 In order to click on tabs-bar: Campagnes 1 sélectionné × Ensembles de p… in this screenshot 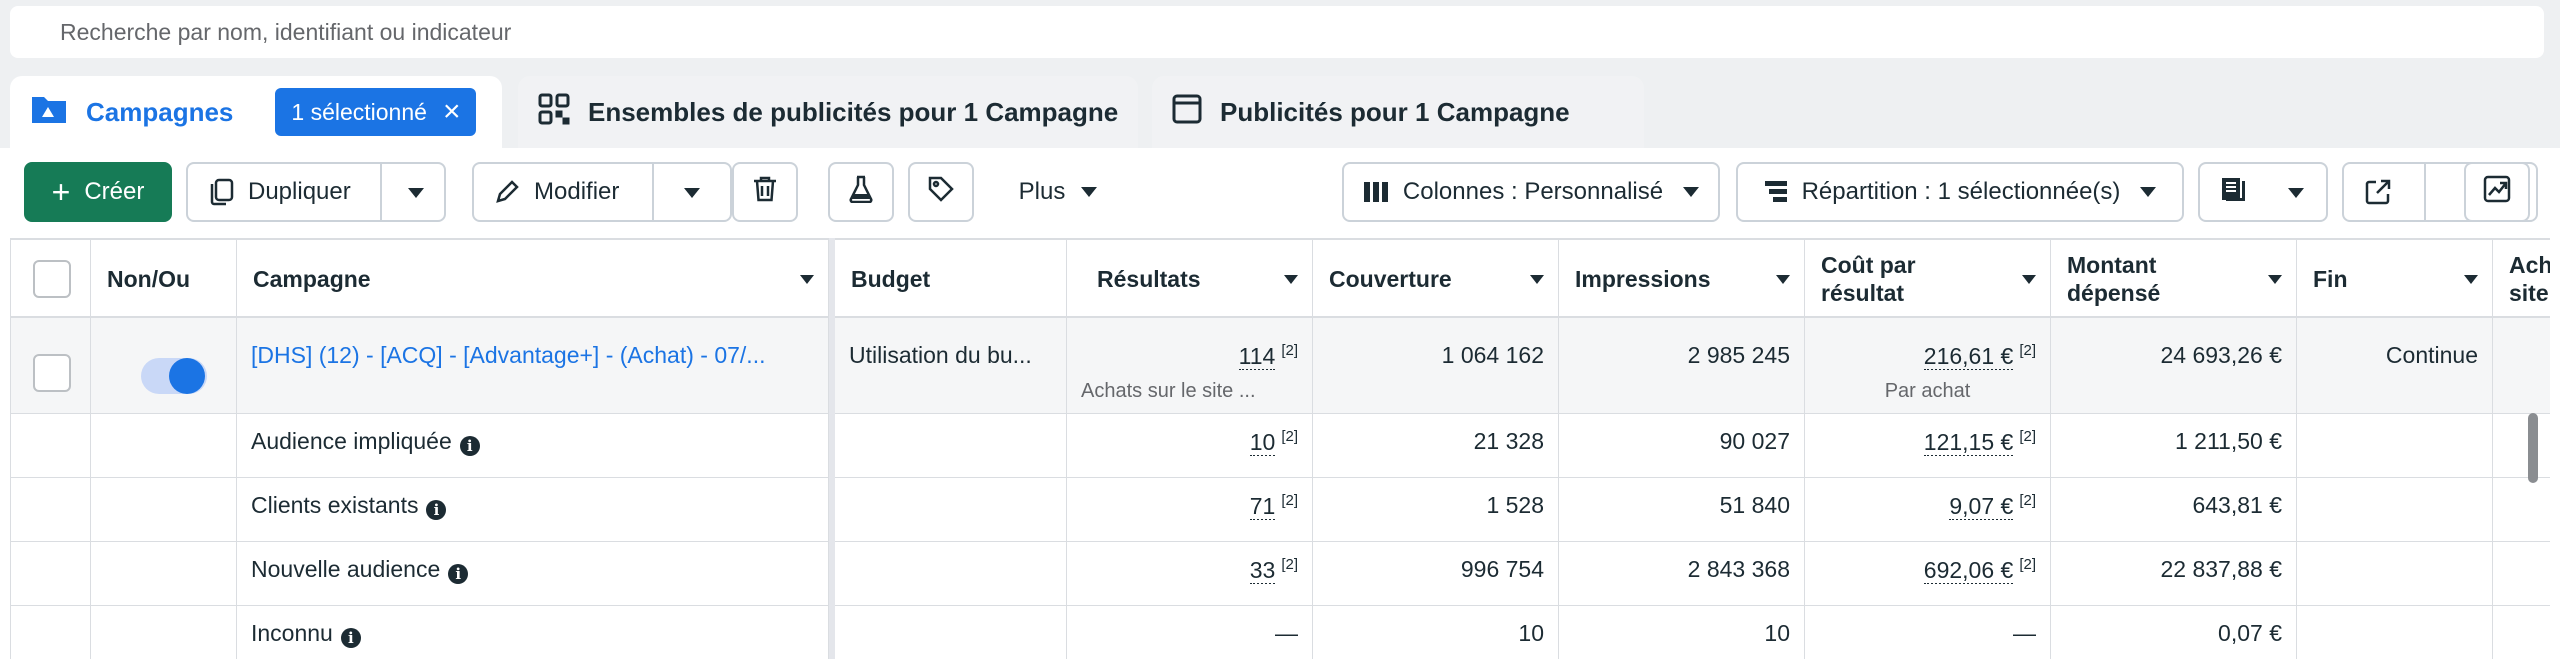, I will do `click(1280, 105)`.